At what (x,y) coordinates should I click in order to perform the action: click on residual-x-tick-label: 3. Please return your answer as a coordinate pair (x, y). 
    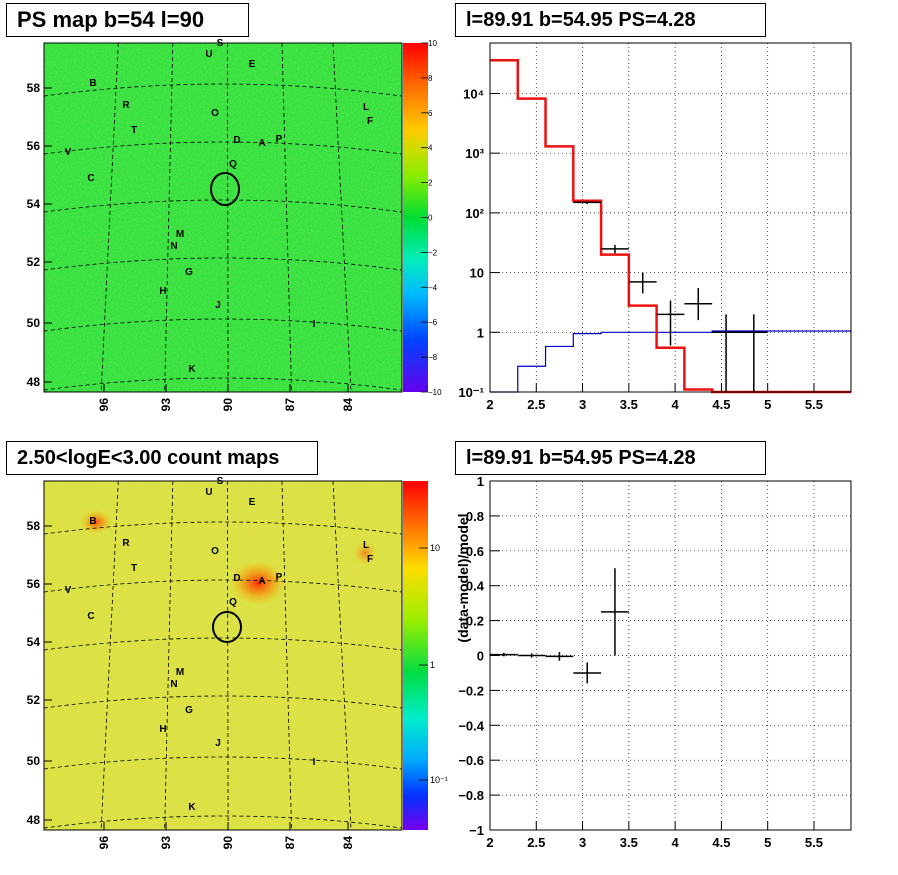
    Looking at the image, I should click on (582, 842).